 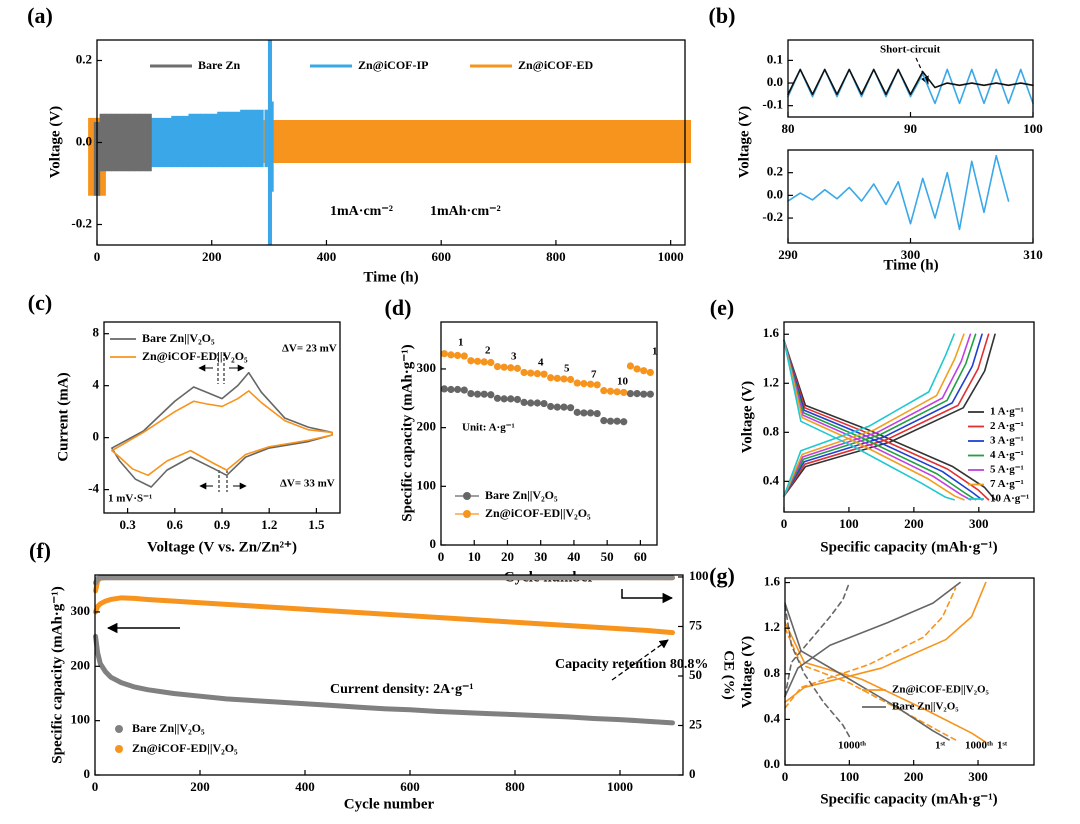 What do you see at coordinates (40, 550) in the screenshot?
I see `panel-label: (f)` at bounding box center [40, 550].